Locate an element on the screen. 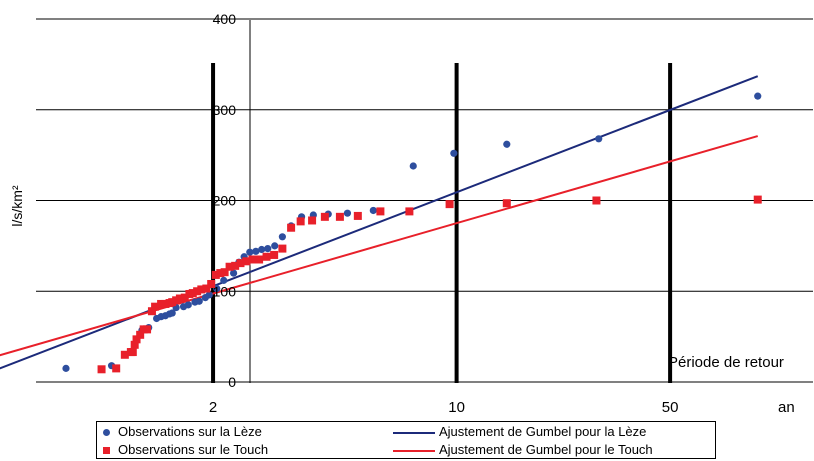 The width and height of the screenshot is (814, 461). legend-label: Observations sur le Touch is located at coordinates (193, 449).